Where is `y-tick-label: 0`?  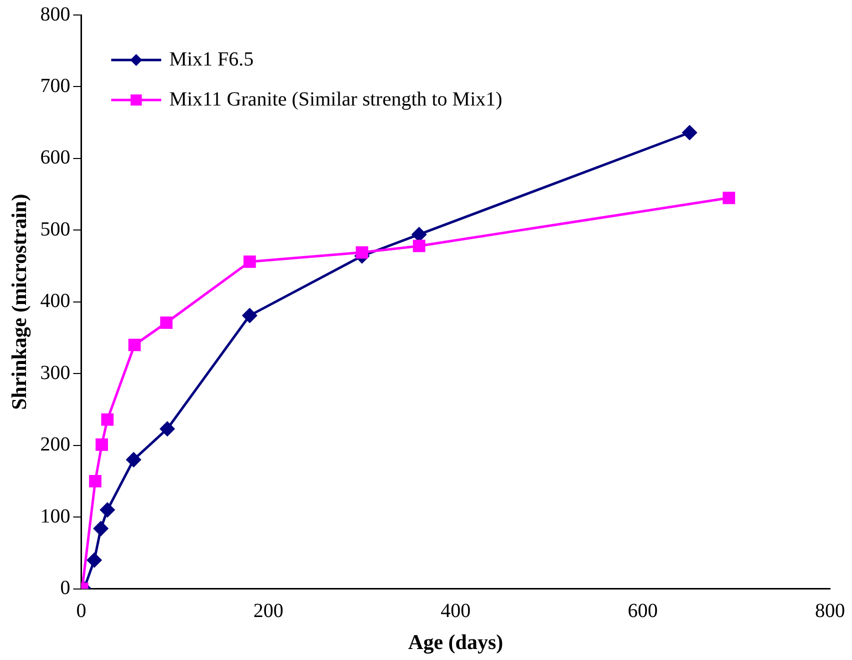 y-tick-label: 0 is located at coordinates (65, 588).